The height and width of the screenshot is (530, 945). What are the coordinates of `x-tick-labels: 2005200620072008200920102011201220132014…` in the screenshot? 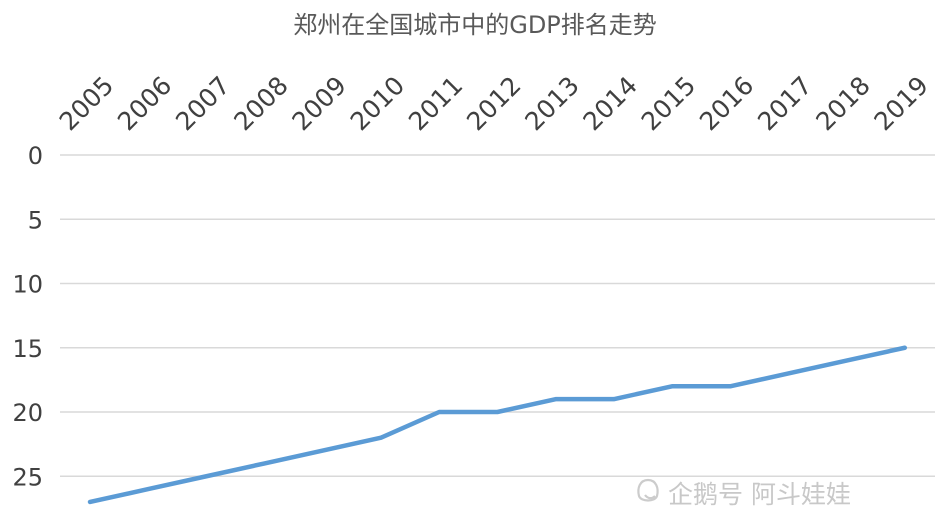 It's located at (494, 103).